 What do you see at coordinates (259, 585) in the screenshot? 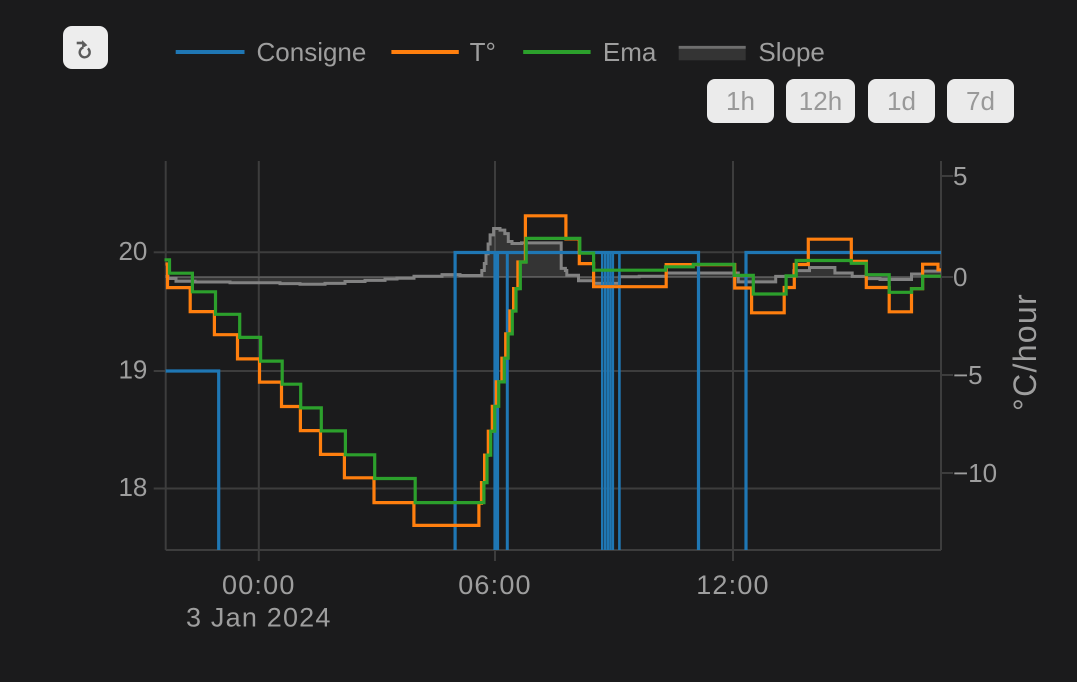
I see `svg-text: 00:00` at bounding box center [259, 585].